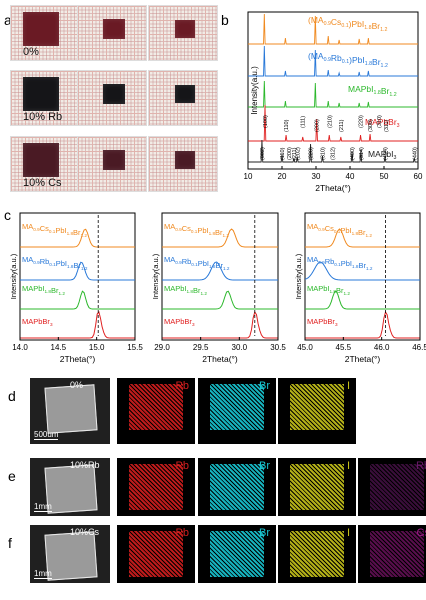 The image size is (426, 600). I want to click on crystal-photo: 0%, so click(45, 33).